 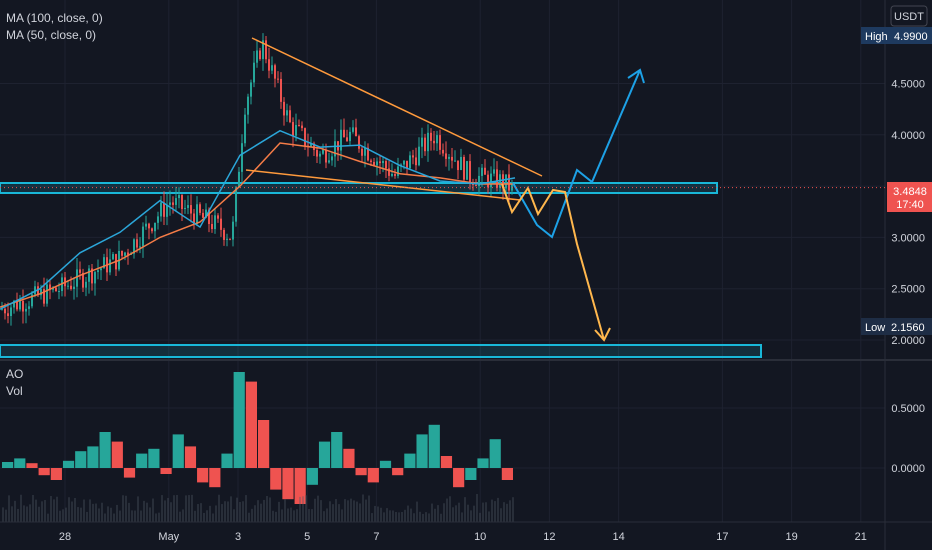 I want to click on bearish-arrowhead, so click(x=602, y=334).